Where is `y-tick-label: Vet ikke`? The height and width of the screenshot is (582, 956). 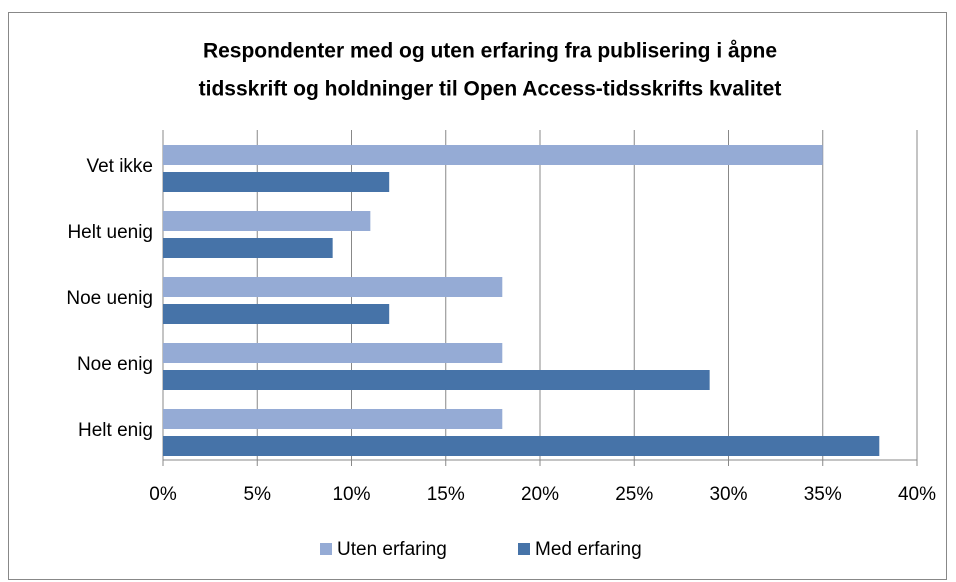
y-tick-label: Vet ikke is located at coordinates (119, 166).